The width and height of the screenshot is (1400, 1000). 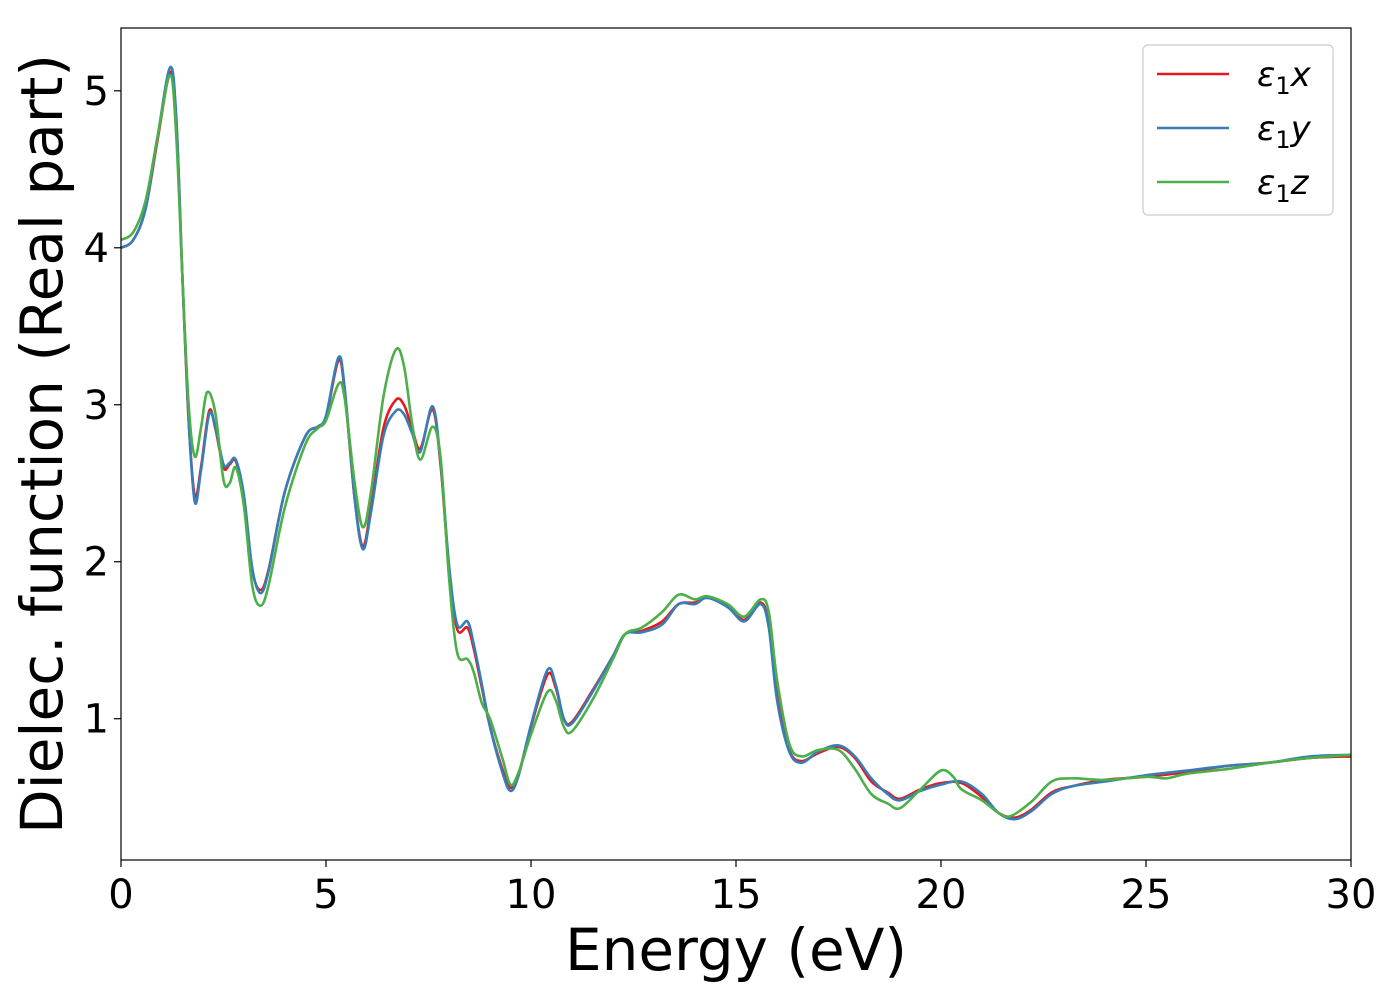 What do you see at coordinates (96, 563) in the screenshot?
I see `y-tick-label: 2` at bounding box center [96, 563].